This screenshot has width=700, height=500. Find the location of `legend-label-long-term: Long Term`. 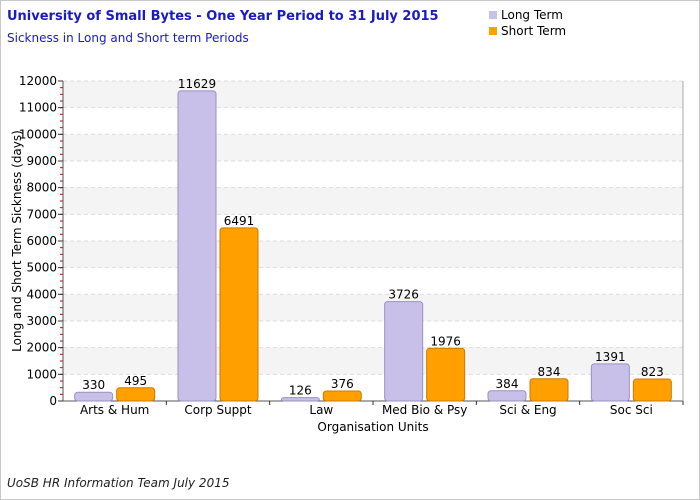

legend-label-long-term: Long Term is located at coordinates (532, 15).